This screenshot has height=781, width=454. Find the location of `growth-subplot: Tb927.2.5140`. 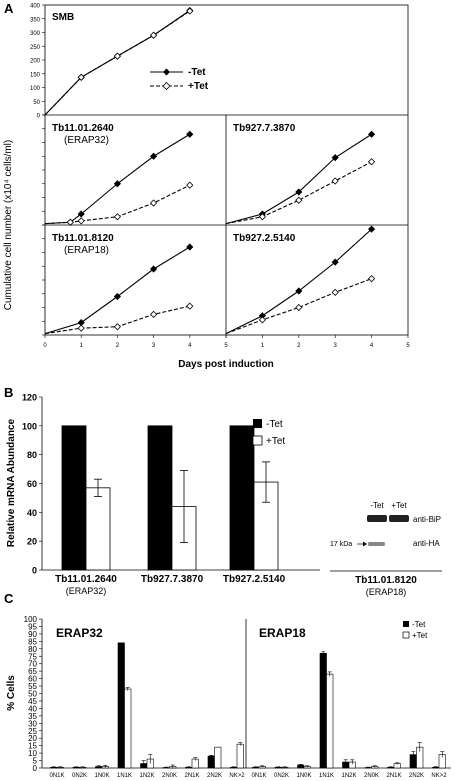

growth-subplot: Tb927.2.5140 is located at coordinates (300, 280).